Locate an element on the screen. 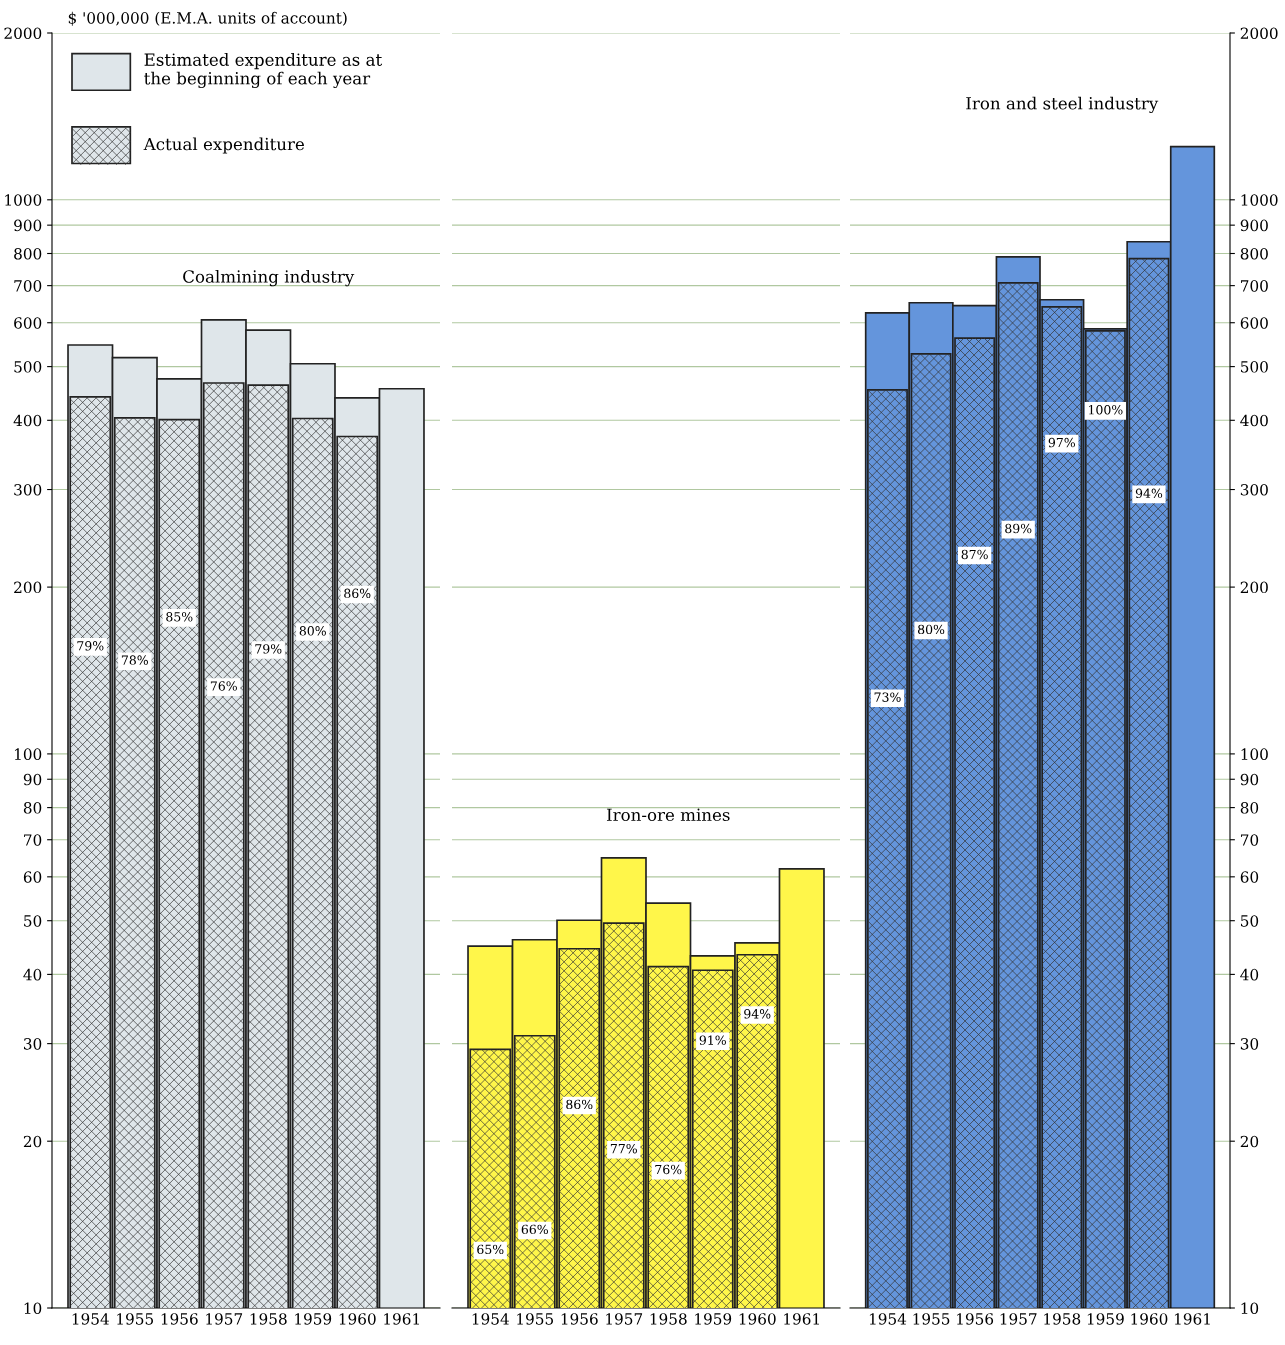 Image resolution: width=1285 pixels, height=1345 pixels. annotation: 65% is located at coordinates (490, 1249).